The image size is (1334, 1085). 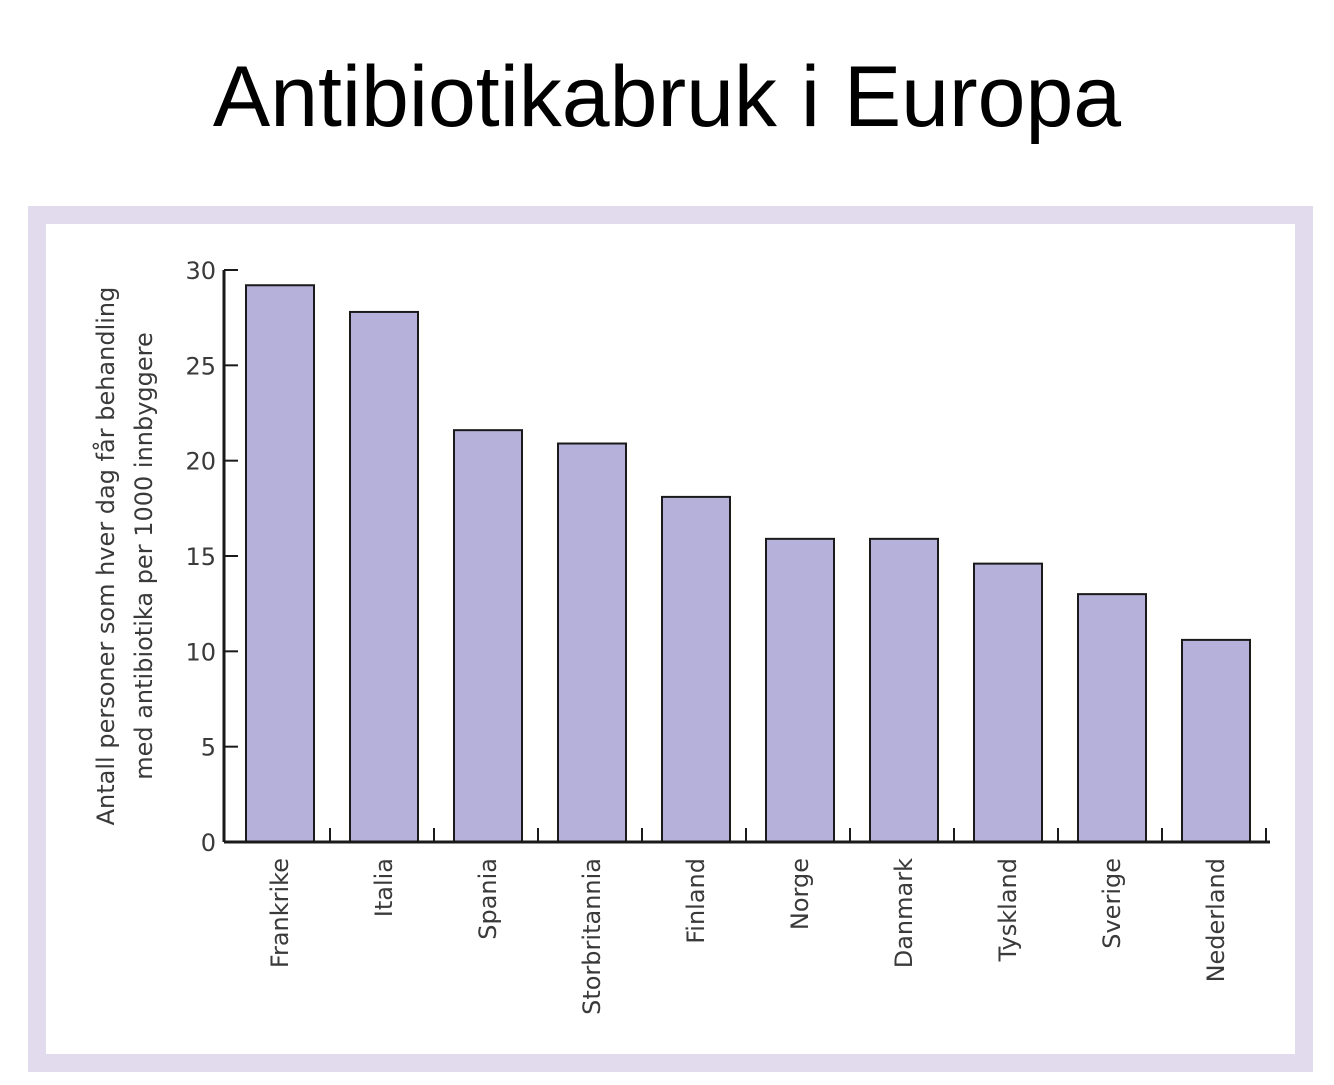 I want to click on x-tick-label-norge: Norge, so click(x=800, y=894).